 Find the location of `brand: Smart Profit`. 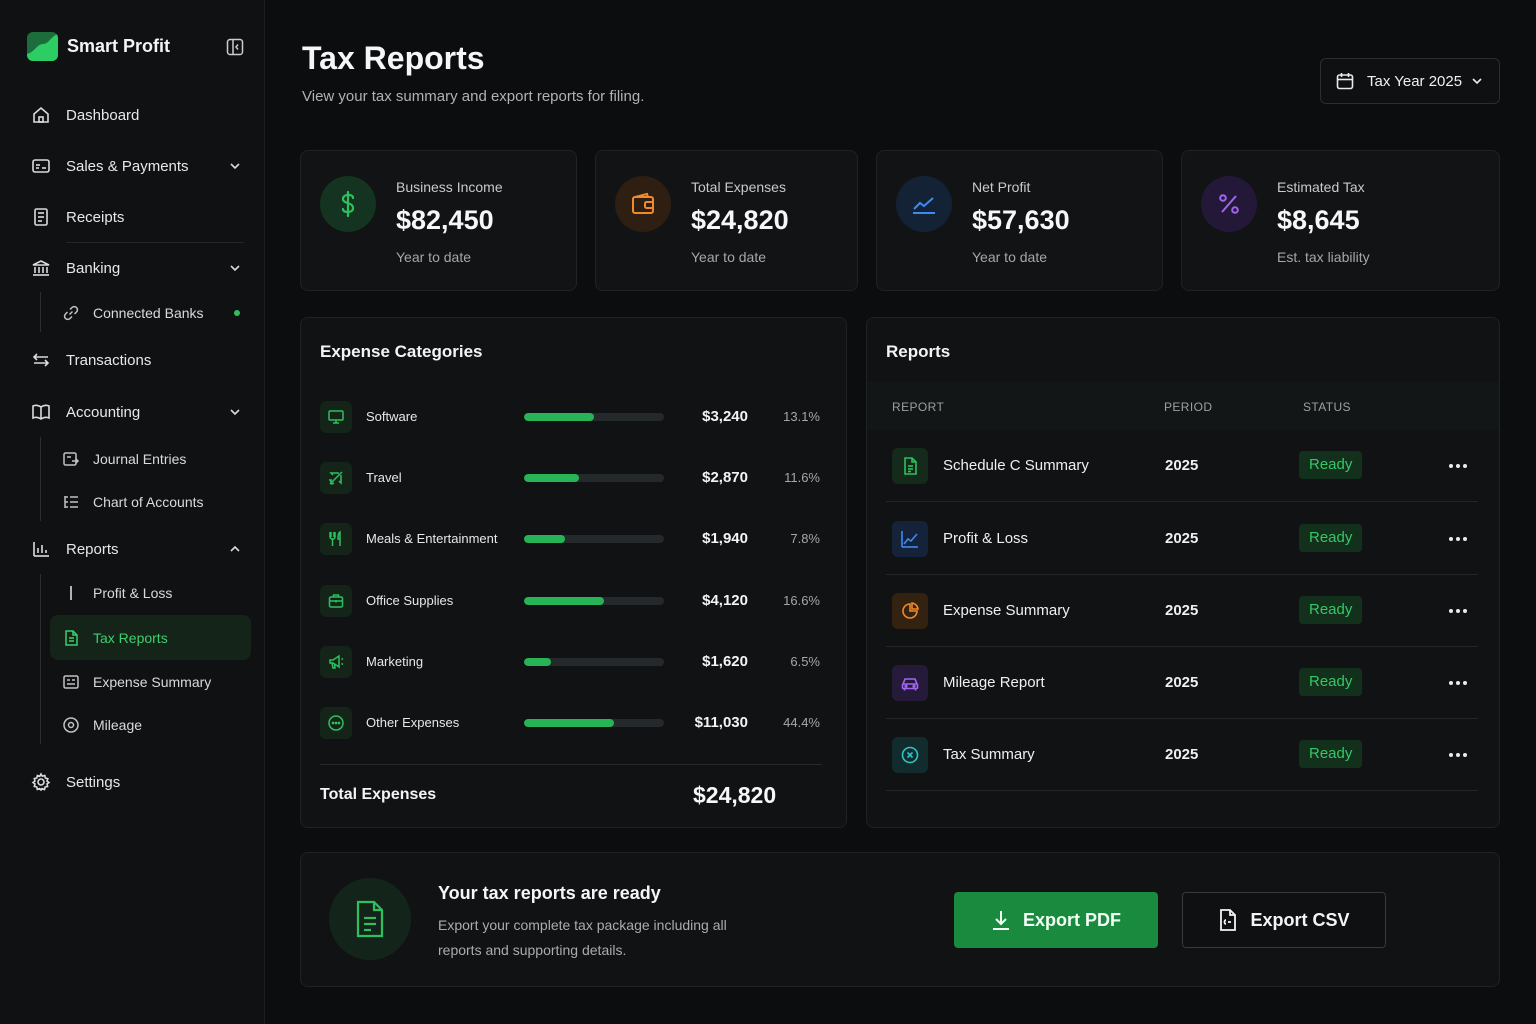

brand: Smart Profit is located at coordinates (98, 46).